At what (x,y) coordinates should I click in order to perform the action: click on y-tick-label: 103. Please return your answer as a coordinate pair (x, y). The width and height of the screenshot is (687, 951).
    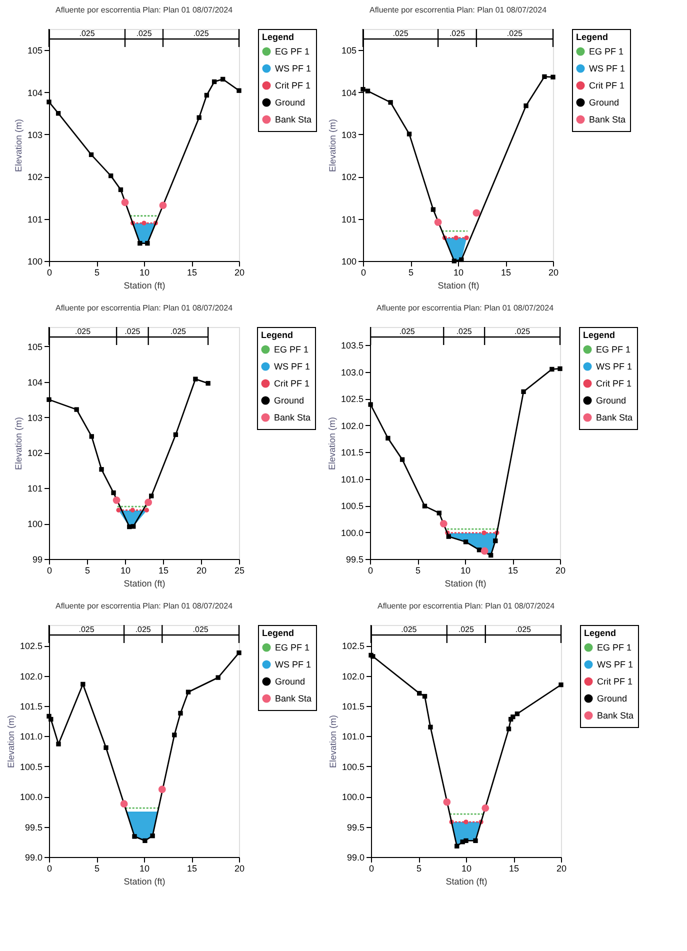
    Looking at the image, I should click on (34, 135).